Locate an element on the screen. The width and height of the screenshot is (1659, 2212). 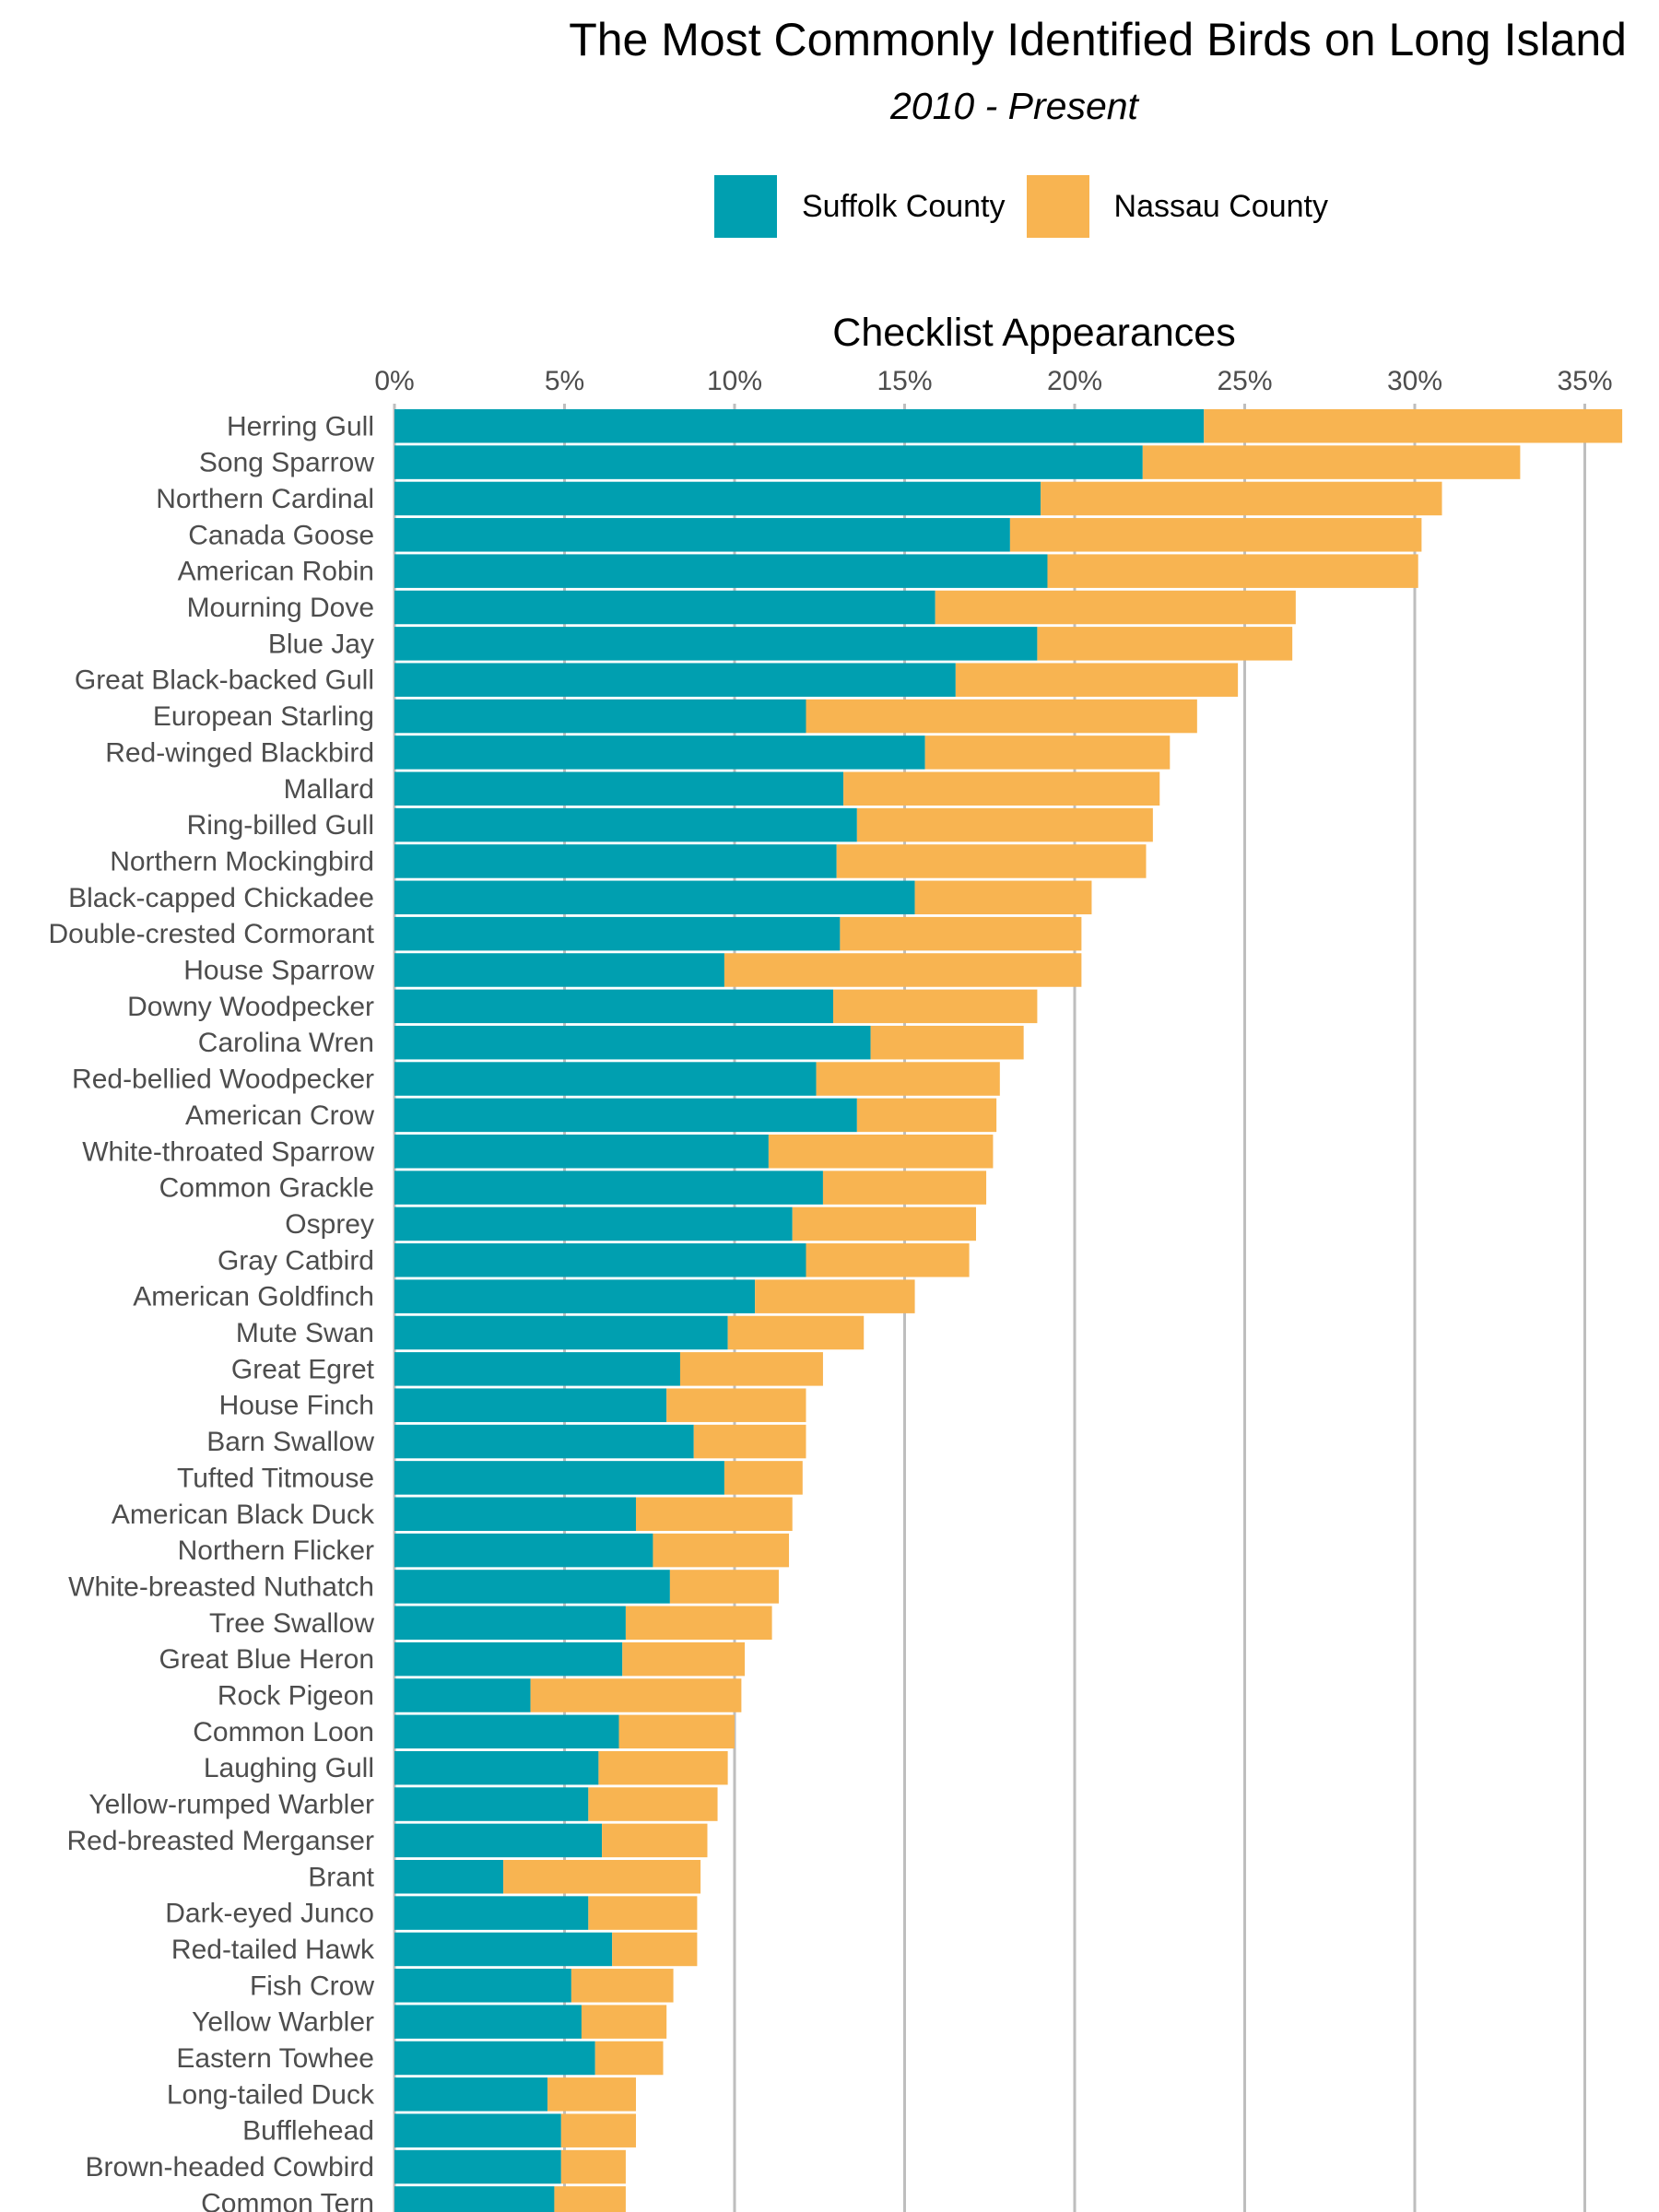
category-label-19: American Crow is located at coordinates (279, 1115).